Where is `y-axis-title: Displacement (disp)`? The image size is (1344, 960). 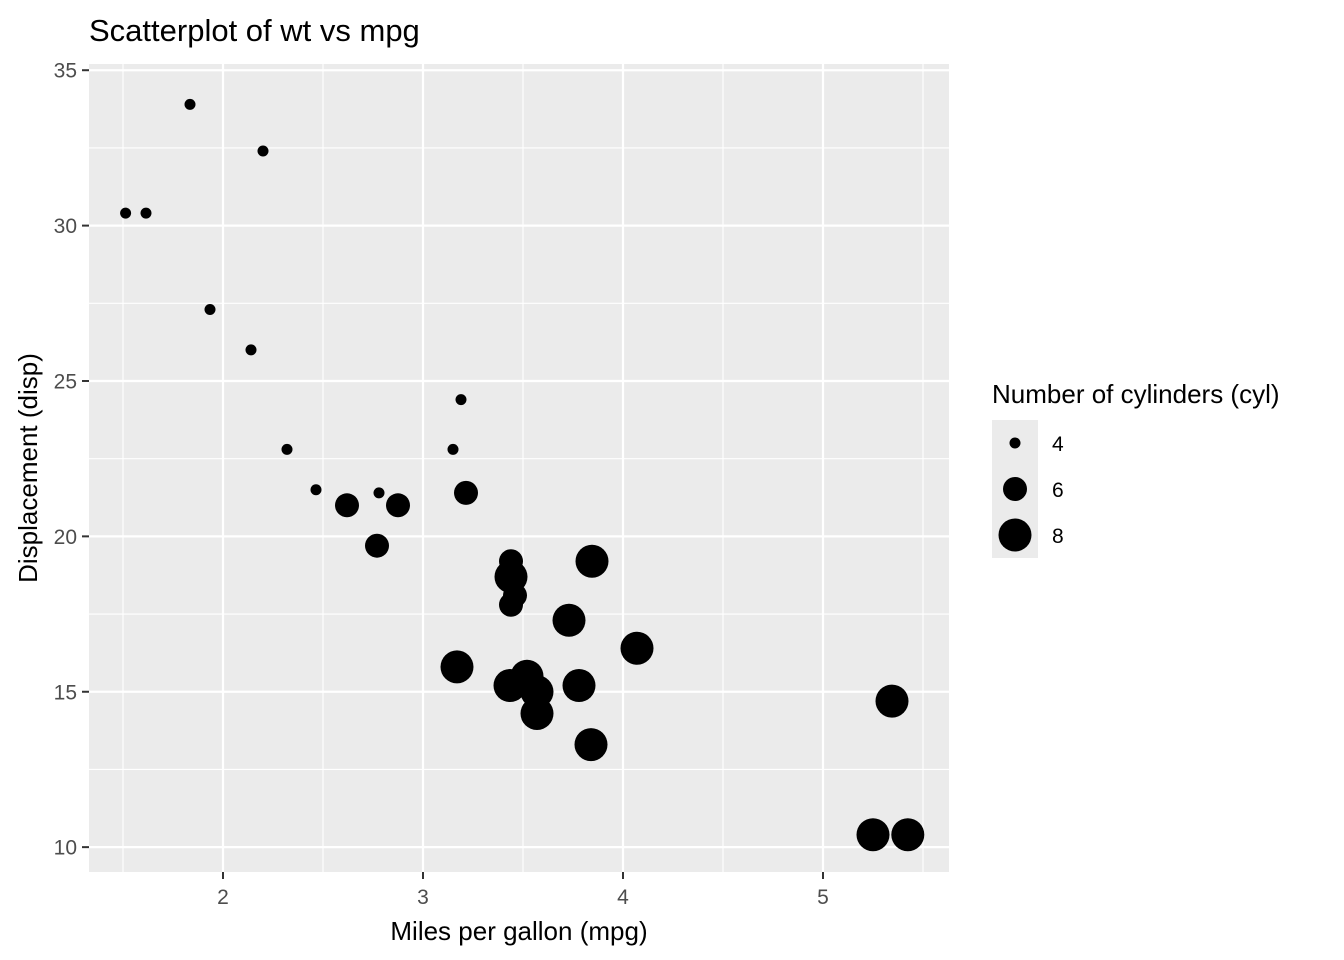
y-axis-title: Displacement (disp) is located at coordinates (28, 468).